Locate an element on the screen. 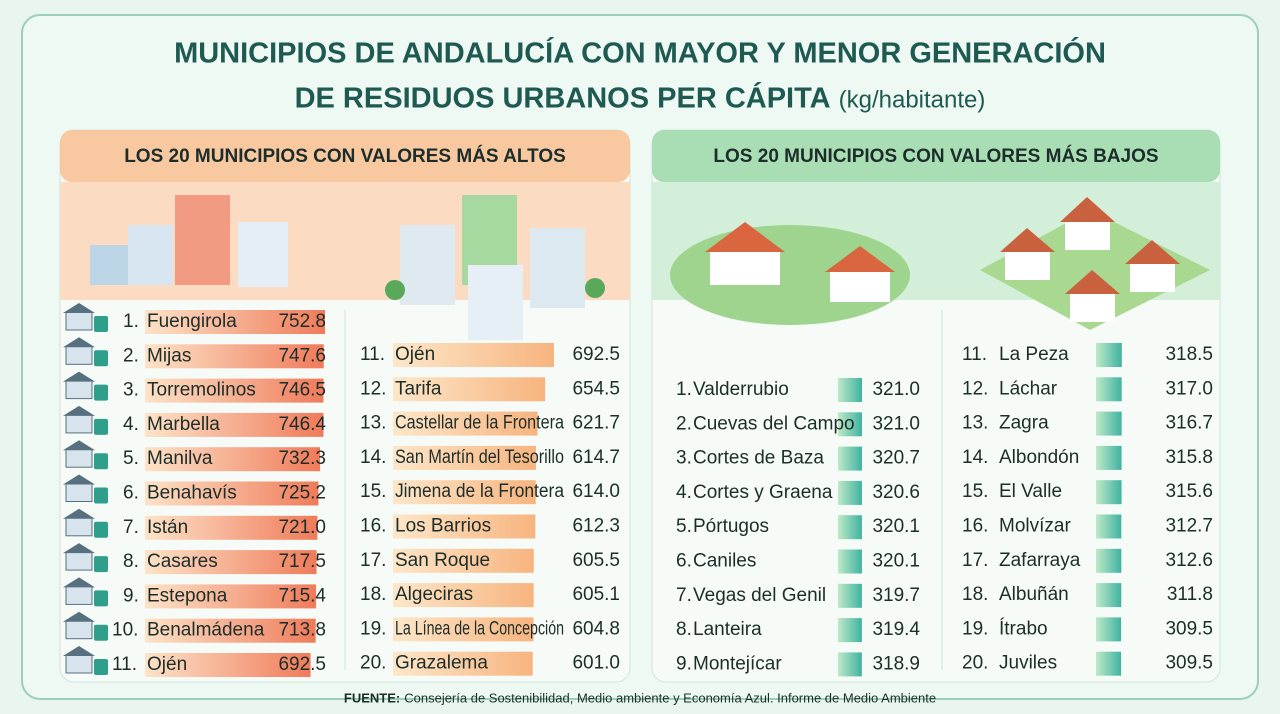 Image resolution: width=1280 pixels, height=714 pixels. value: 721.0 is located at coordinates (302, 527).